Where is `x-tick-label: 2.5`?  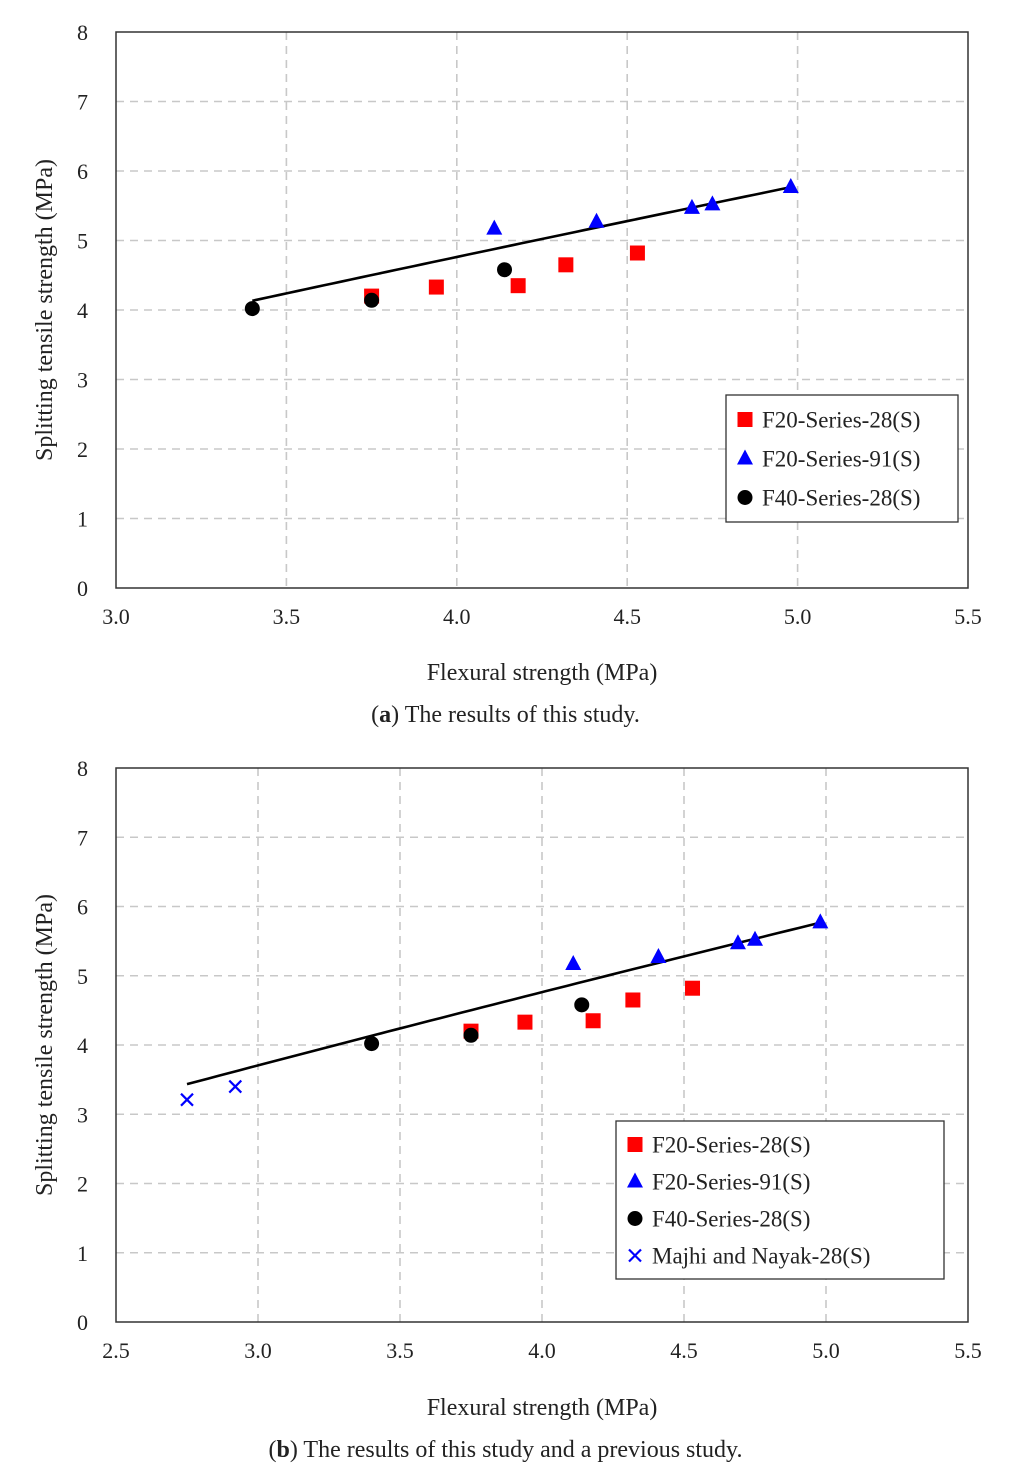 x-tick-label: 2.5 is located at coordinates (116, 1350).